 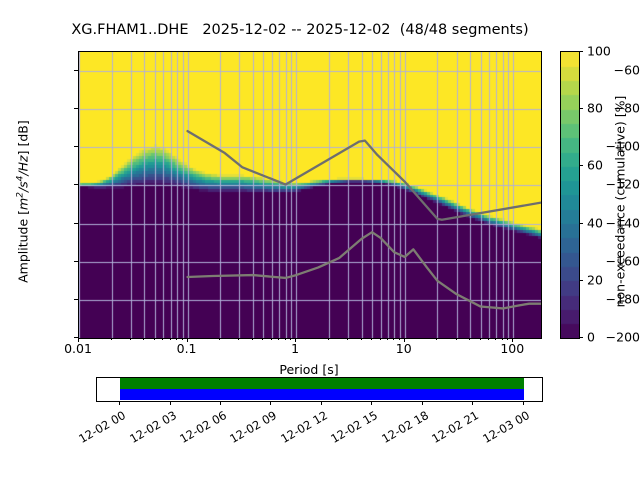 I want to click on y-tick-label: −80, so click(x=626, y=108).